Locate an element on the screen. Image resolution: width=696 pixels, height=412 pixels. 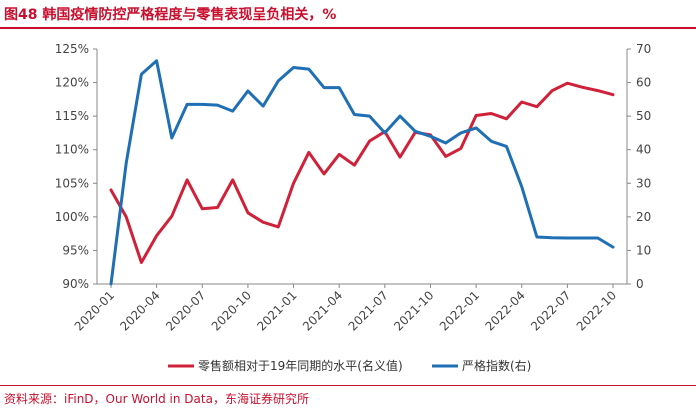
x-tick-label: 2021-07 is located at coordinates (368, 310).